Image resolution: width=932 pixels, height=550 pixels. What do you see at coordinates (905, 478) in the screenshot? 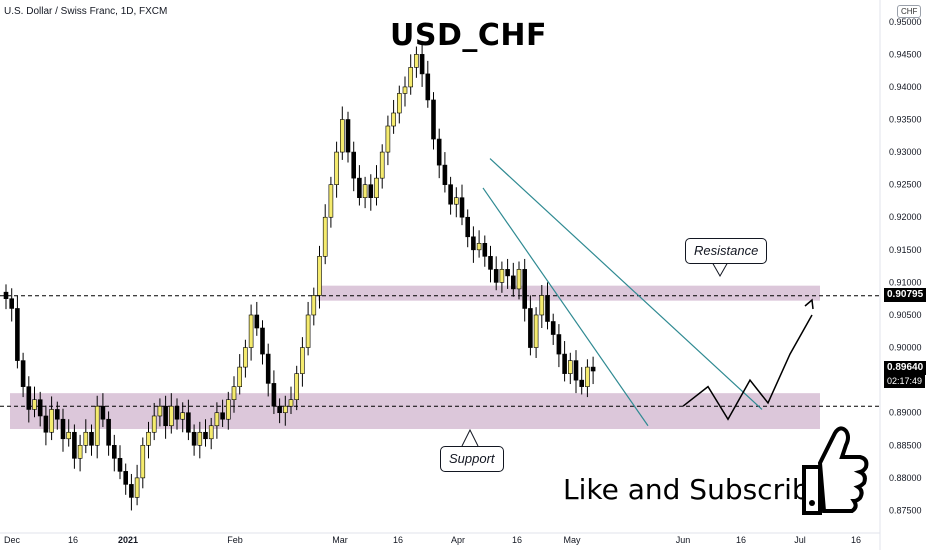
I see `y-tick-label: 0.88000` at bounding box center [905, 478].